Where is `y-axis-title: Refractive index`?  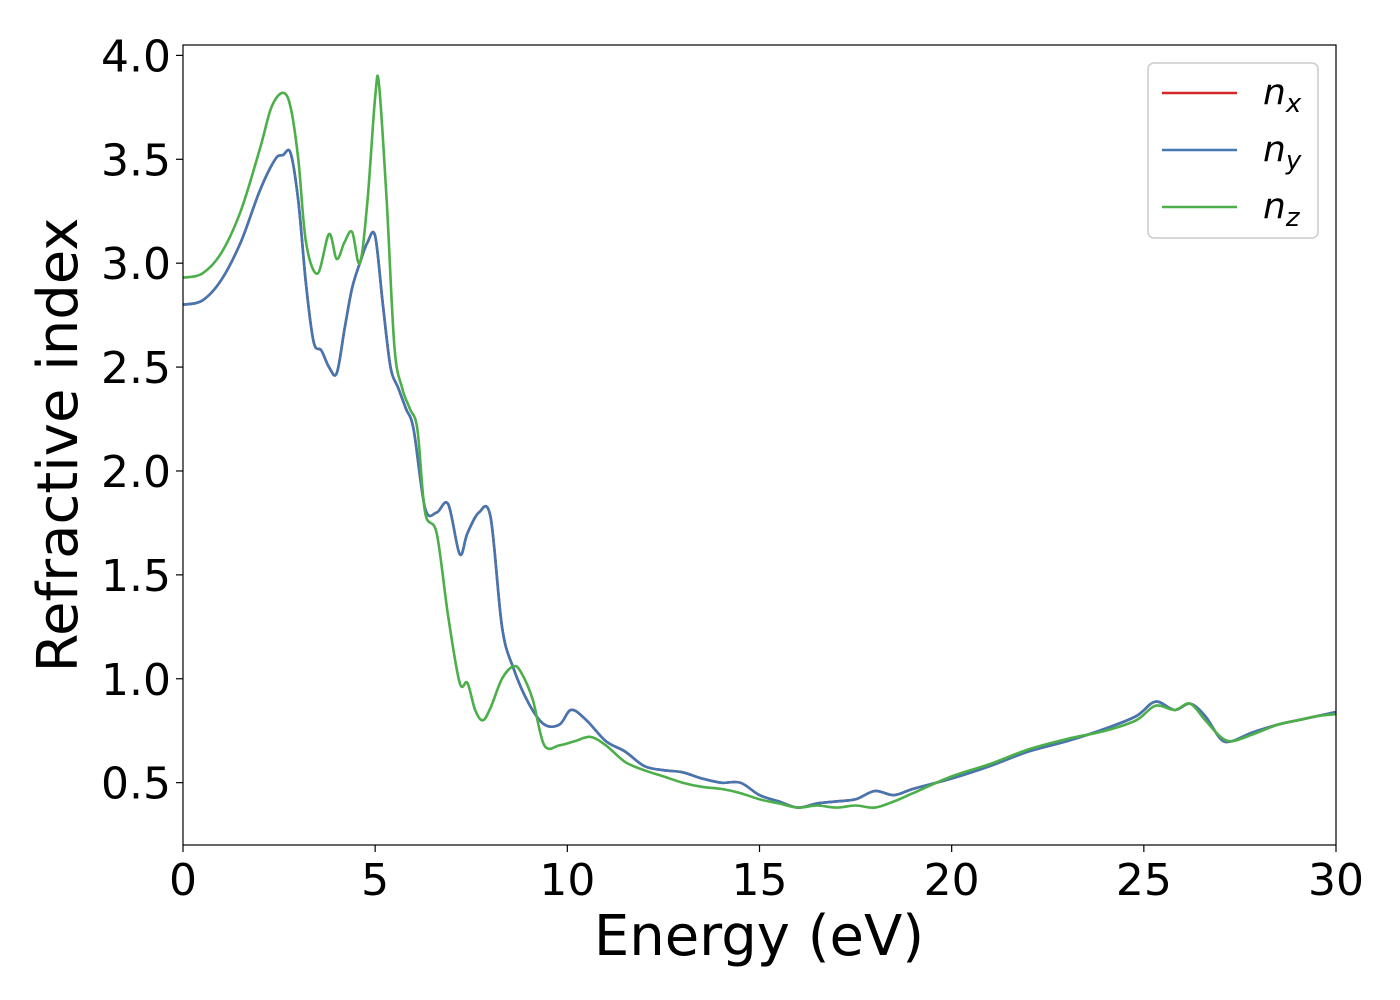
y-axis-title: Refractive index is located at coordinates (58, 445).